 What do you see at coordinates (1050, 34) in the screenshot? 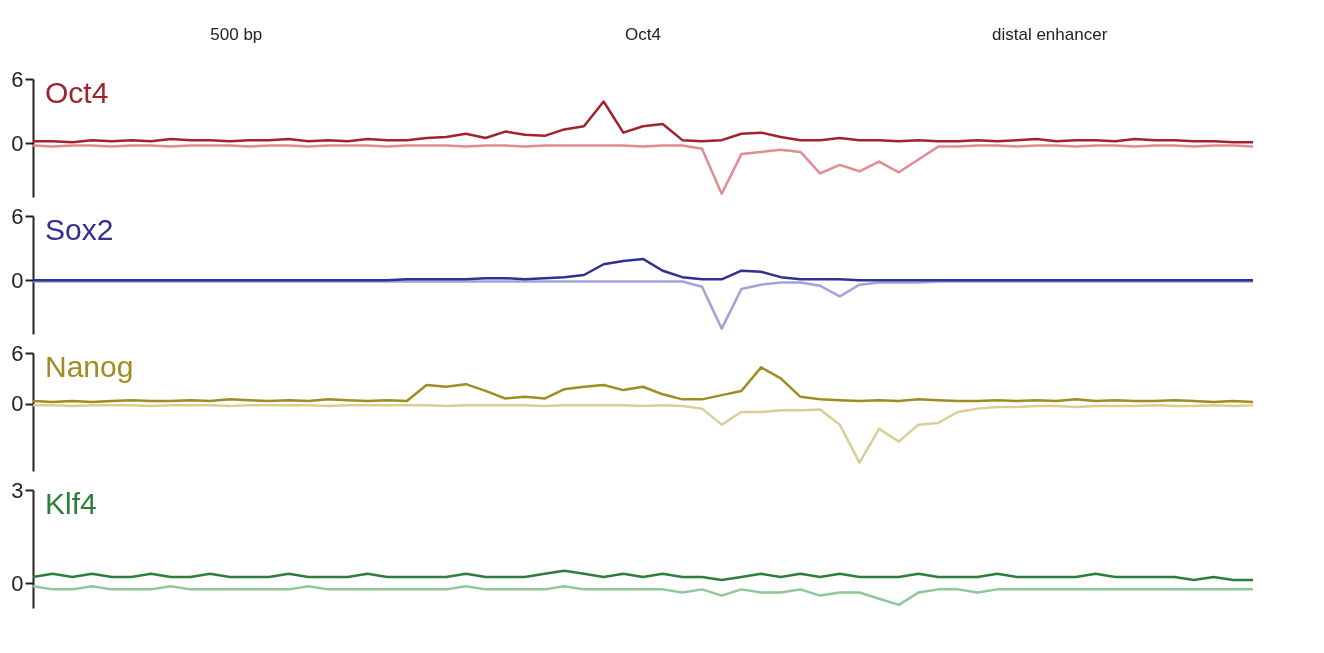
I see `text: distal enhancer` at bounding box center [1050, 34].